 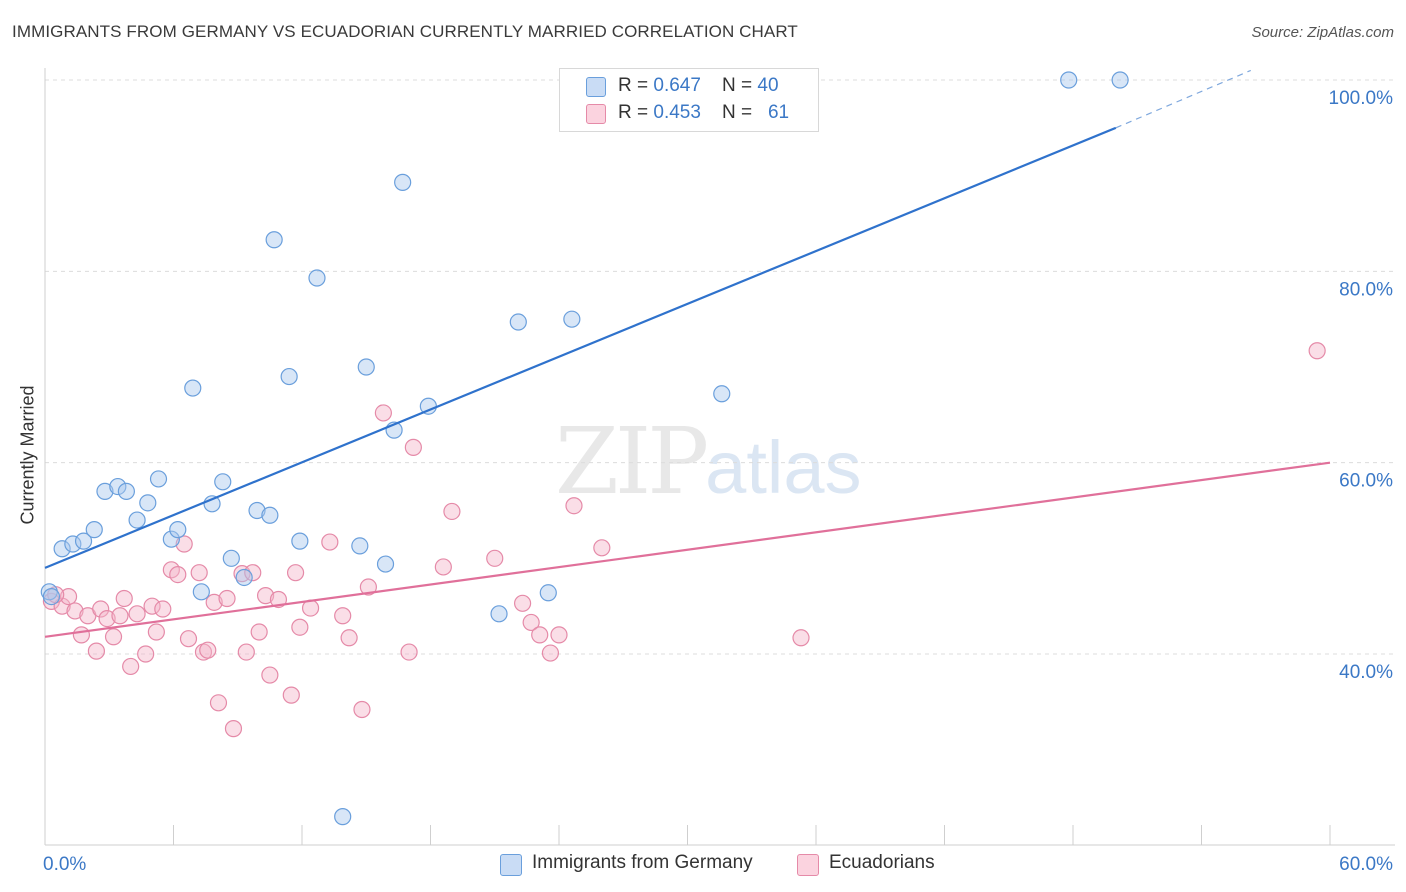 What do you see at coordinates (1366, 289) in the screenshot?
I see `y-tick-label: 80.0%` at bounding box center [1366, 289].